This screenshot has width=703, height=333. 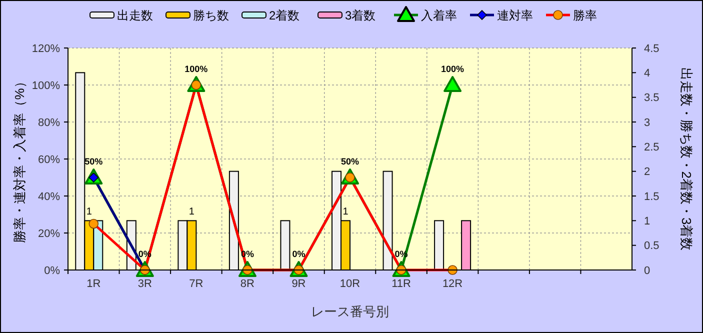 What do you see at coordinates (647, 74) in the screenshot?
I see `y2-tick-label: 4` at bounding box center [647, 74].